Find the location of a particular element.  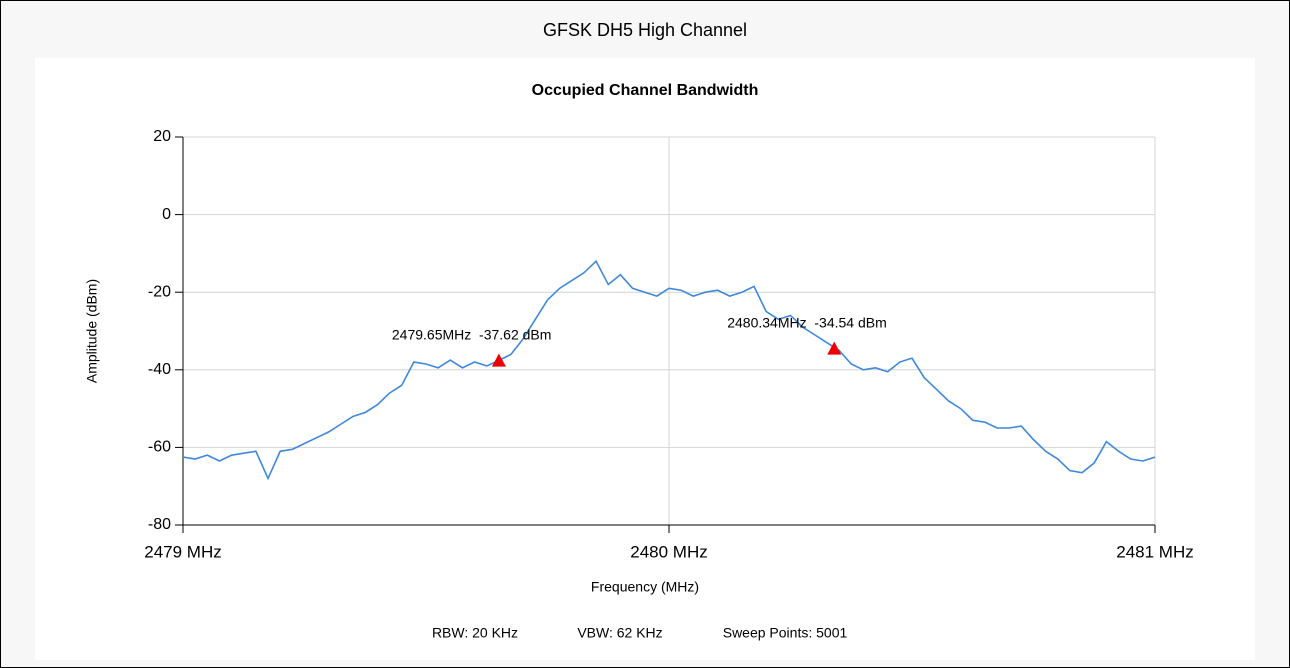

y-tick-label: -60 is located at coordinates (159, 447).